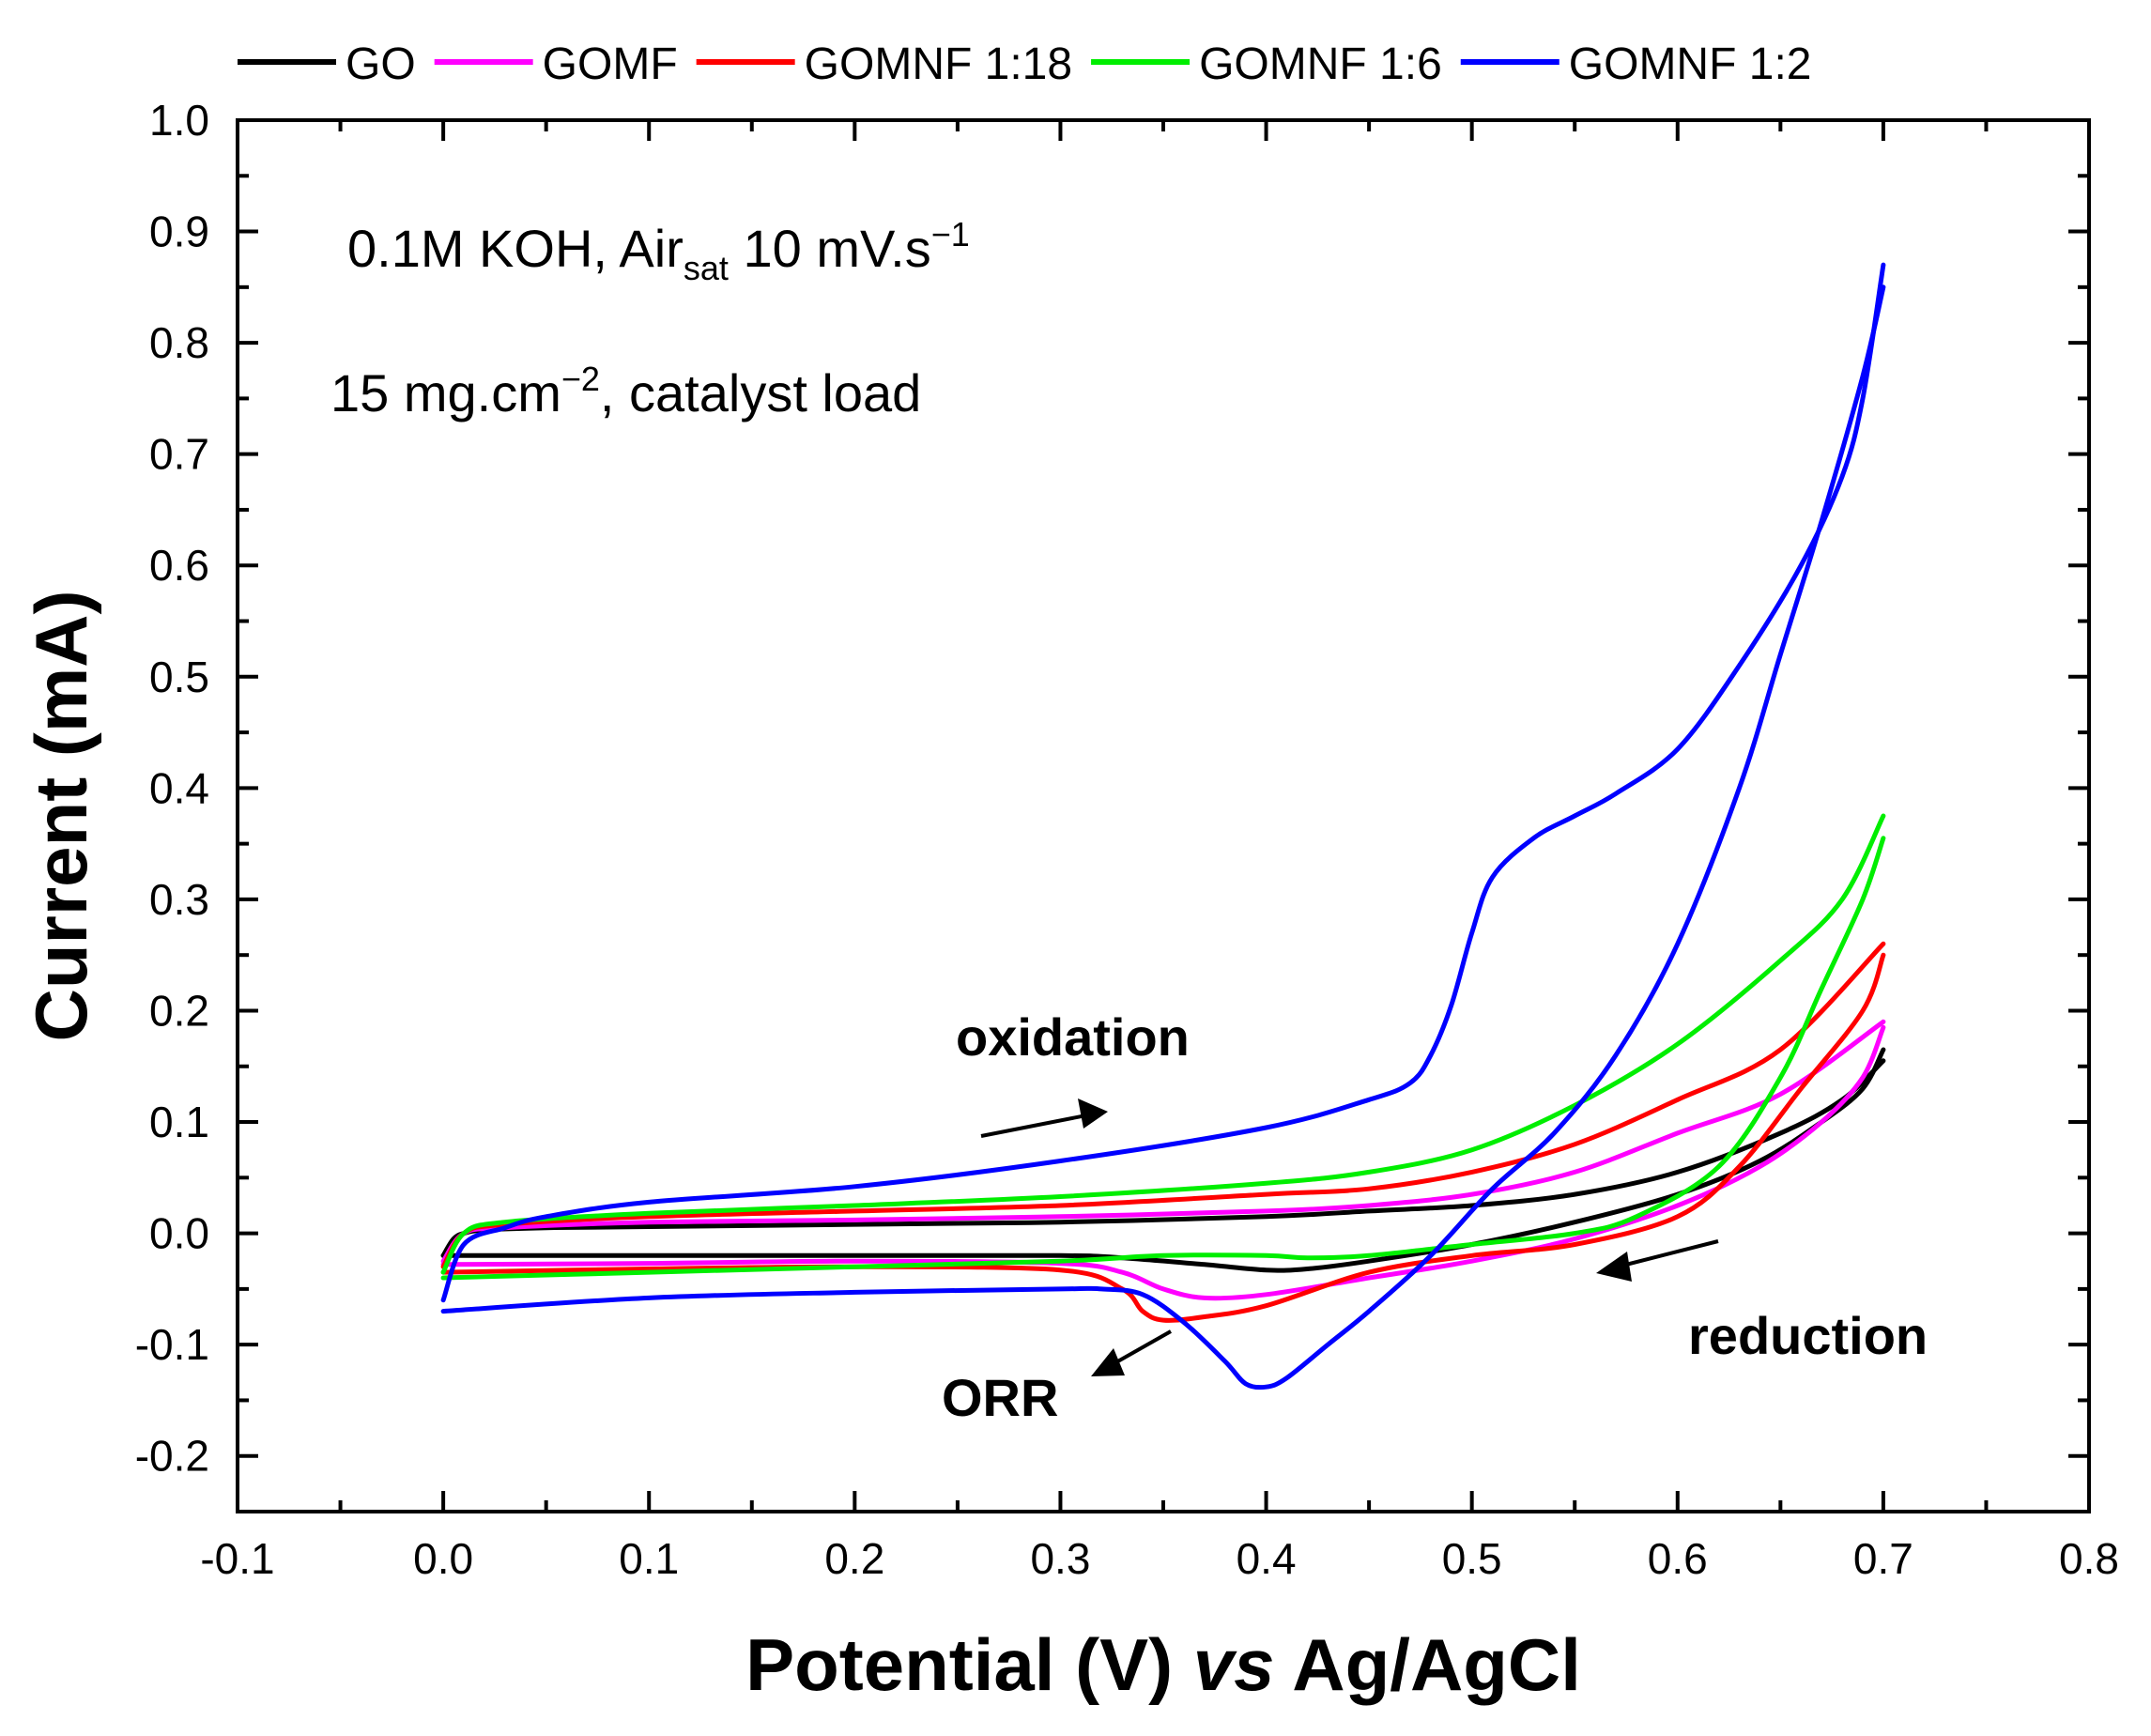 This screenshot has width=2151, height=1736. I want to click on legend-label-gomnf-1-6: GOMNF 1:6, so click(1320, 64).